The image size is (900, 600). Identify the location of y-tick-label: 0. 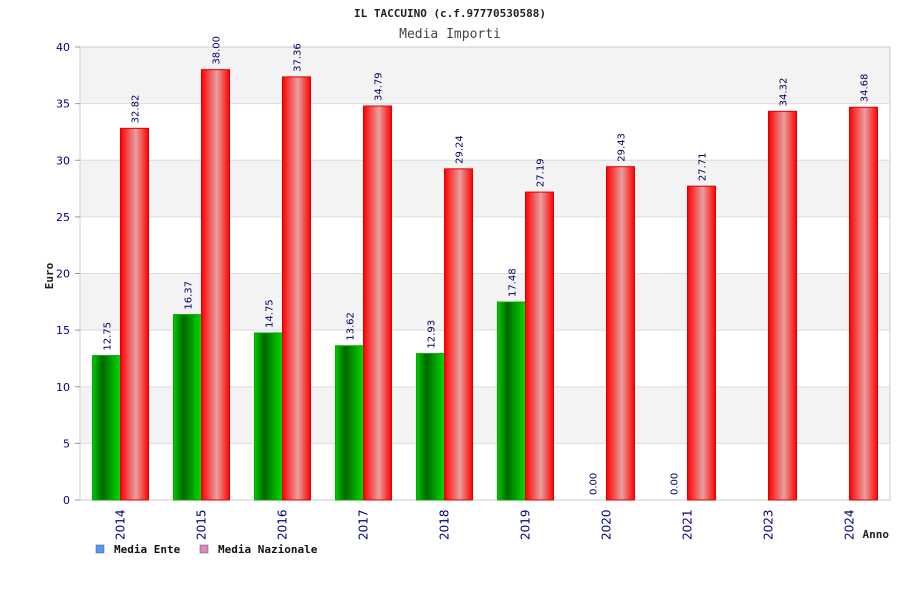
(66, 500).